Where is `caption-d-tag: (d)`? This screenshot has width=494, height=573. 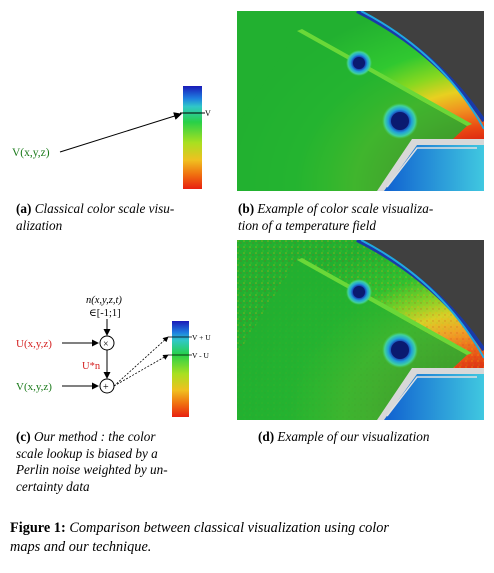
caption-d-tag: (d) is located at coordinates (266, 436).